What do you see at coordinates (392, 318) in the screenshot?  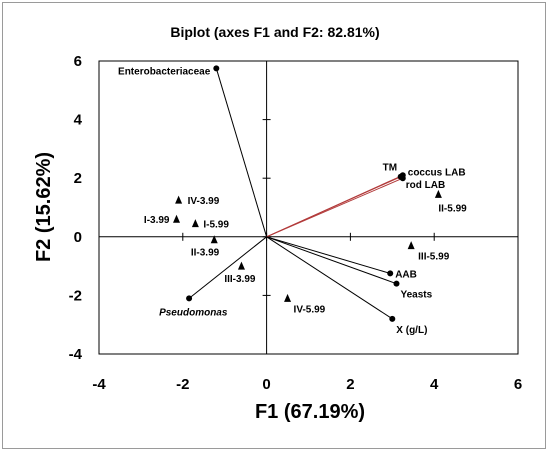 I see `variable-point-x-g-l` at bounding box center [392, 318].